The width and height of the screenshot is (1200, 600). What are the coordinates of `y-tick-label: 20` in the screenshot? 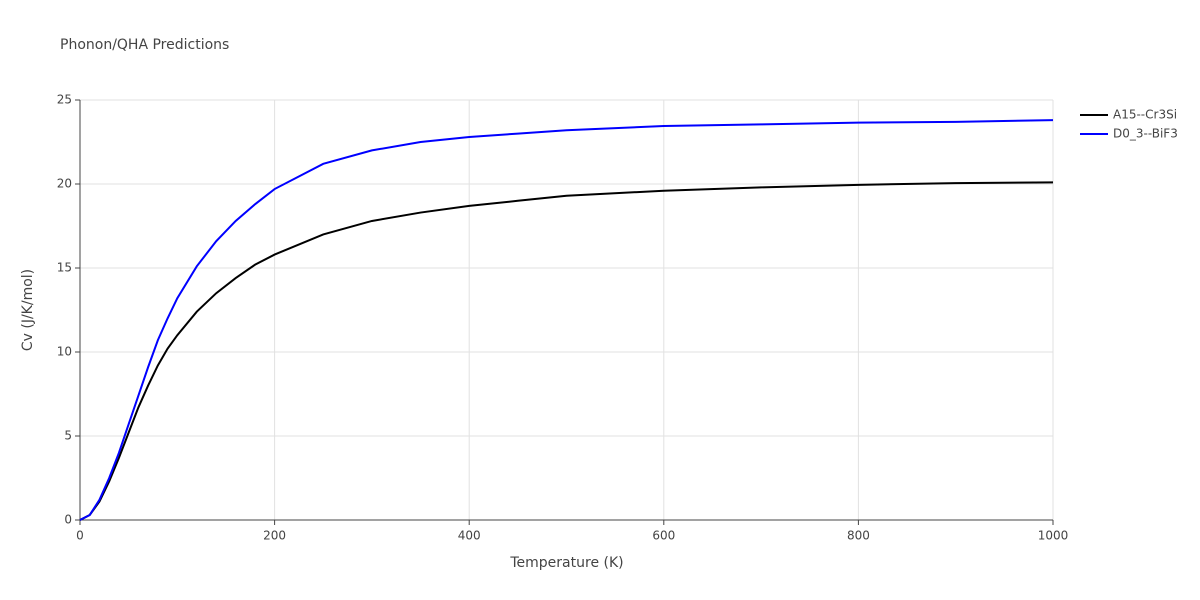 It's located at (64, 184).